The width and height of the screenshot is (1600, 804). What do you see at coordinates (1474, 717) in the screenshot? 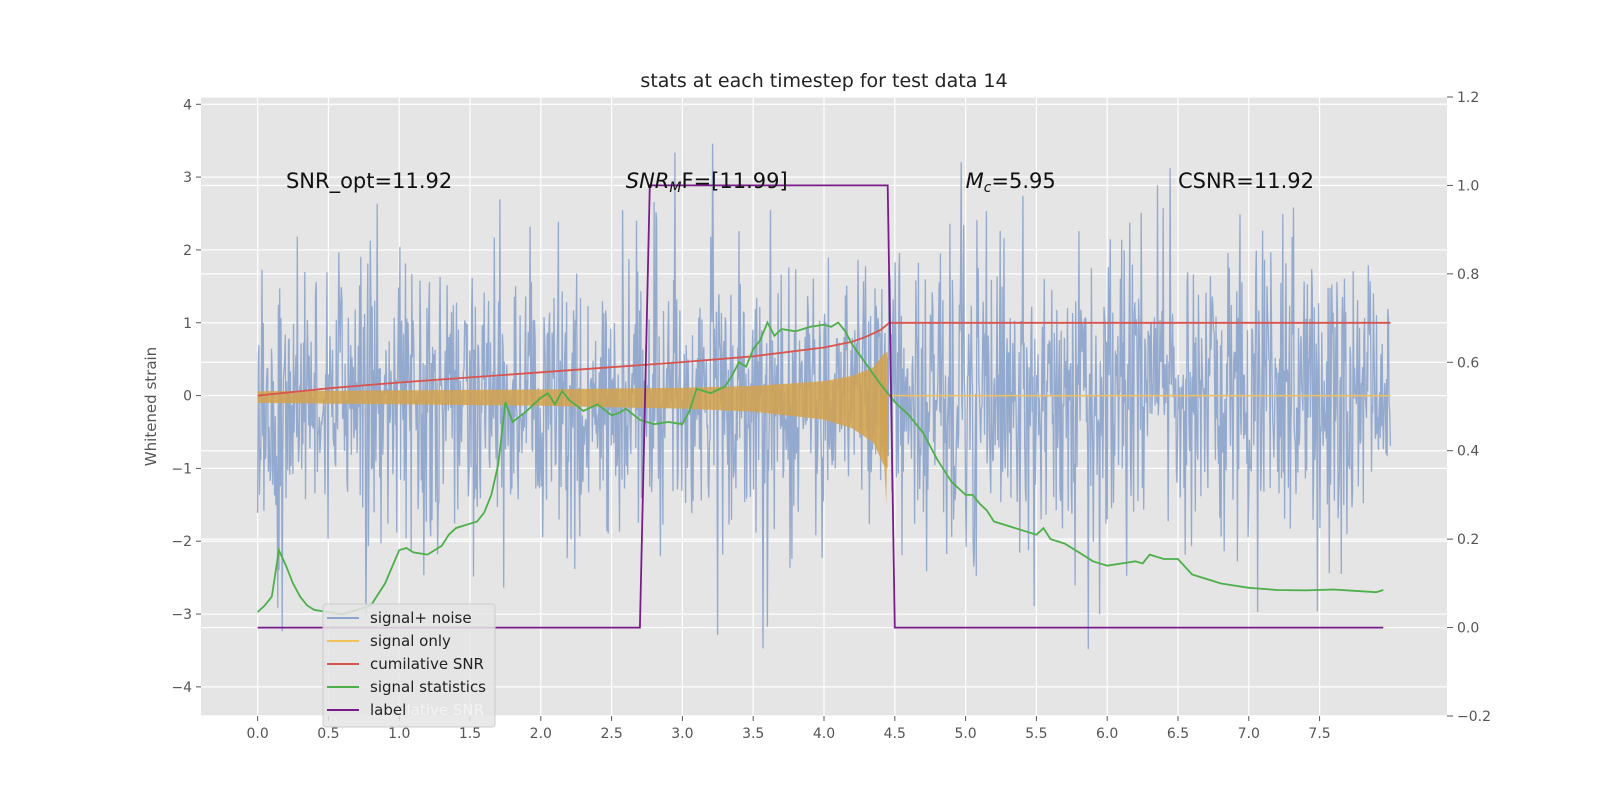
I see `y2-tick-label: −0.2` at bounding box center [1474, 717].